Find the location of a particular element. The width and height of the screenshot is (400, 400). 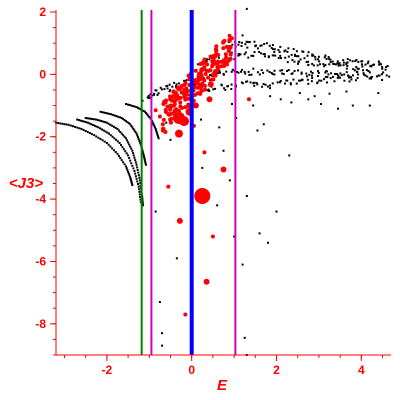

y-tick-label: 0 is located at coordinates (42, 74).